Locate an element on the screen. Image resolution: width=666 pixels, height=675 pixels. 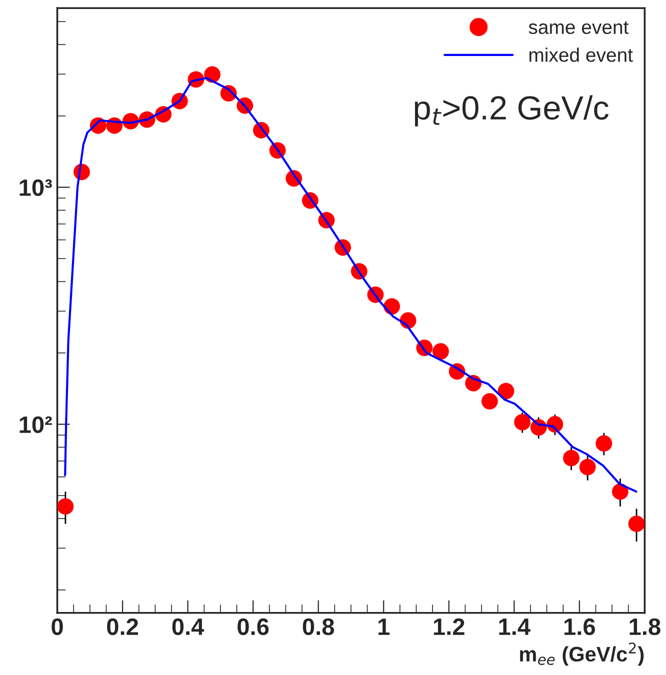
x-tick-label: 1.2 is located at coordinates (449, 626).